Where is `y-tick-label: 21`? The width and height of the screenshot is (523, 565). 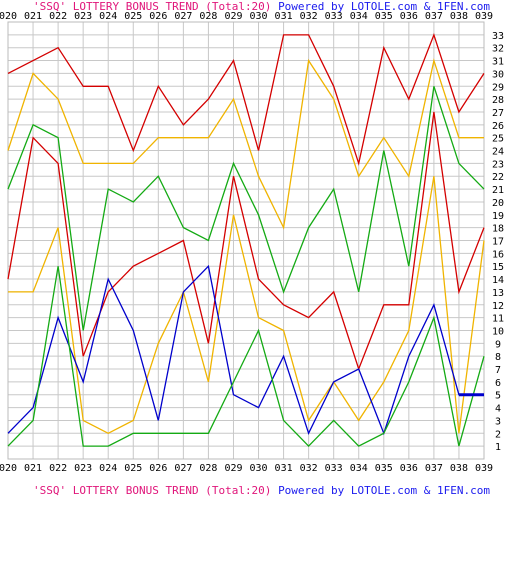
y-tick-label: 21 is located at coordinates (498, 190).